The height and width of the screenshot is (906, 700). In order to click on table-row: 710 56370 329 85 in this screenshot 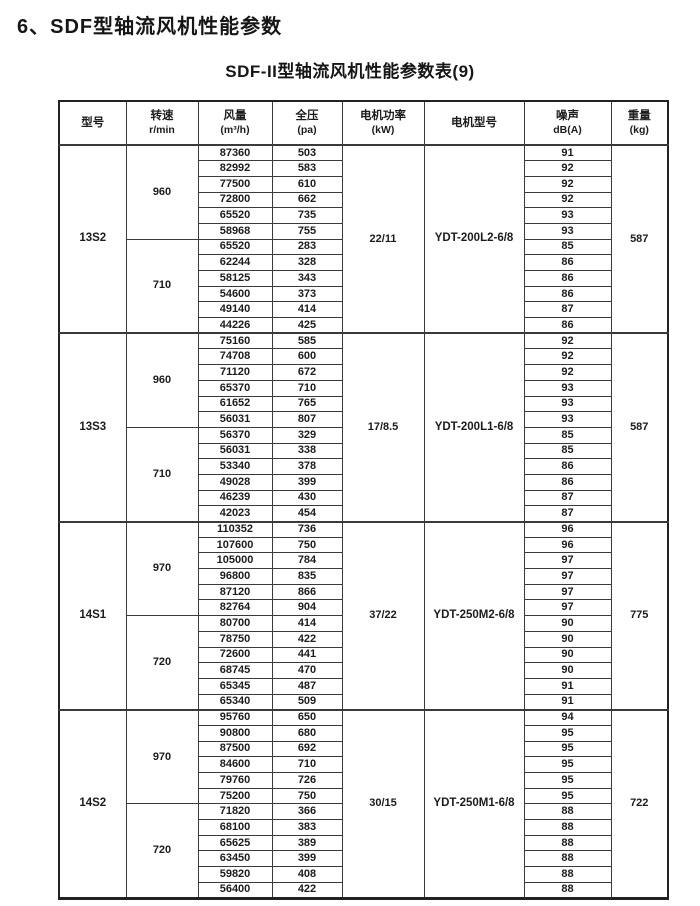, I will do `click(363, 474)`.